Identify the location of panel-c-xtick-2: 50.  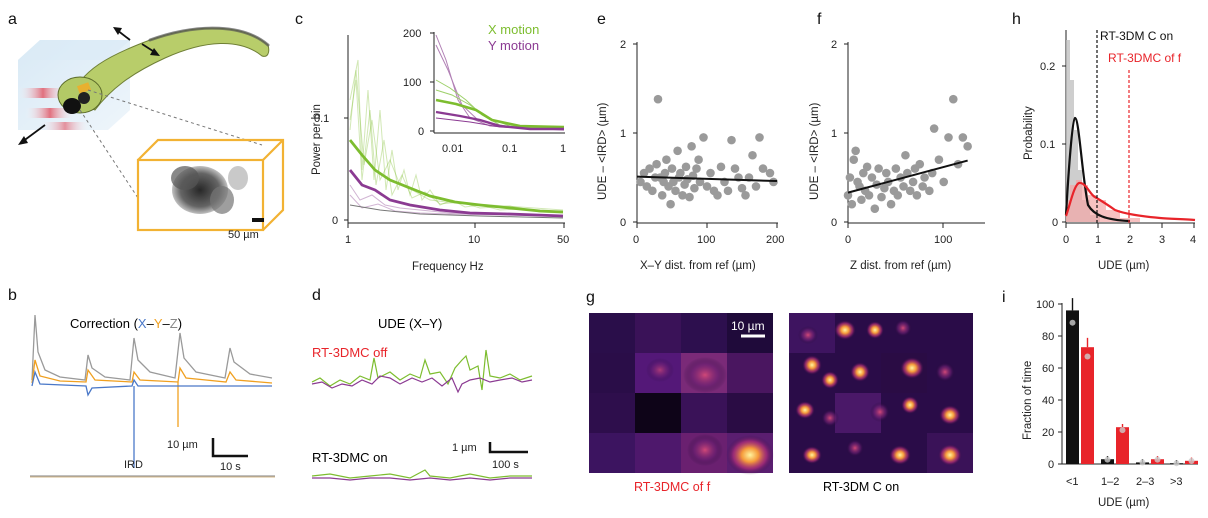
(563, 240).